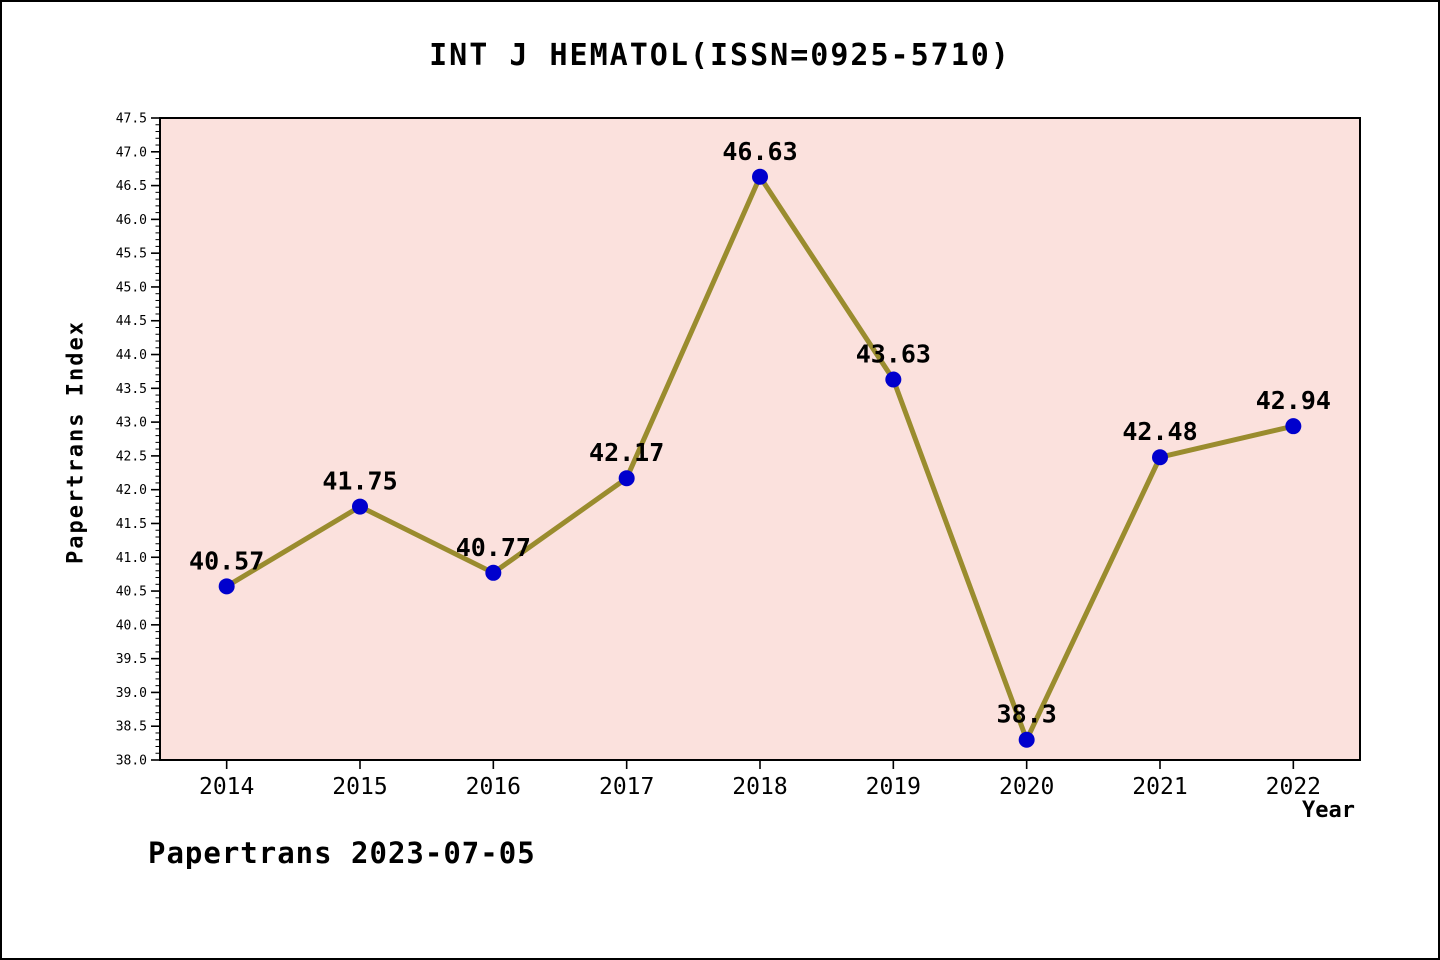  Describe the element at coordinates (359, 481) in the screenshot. I see `data-point-label: 41.75` at that location.